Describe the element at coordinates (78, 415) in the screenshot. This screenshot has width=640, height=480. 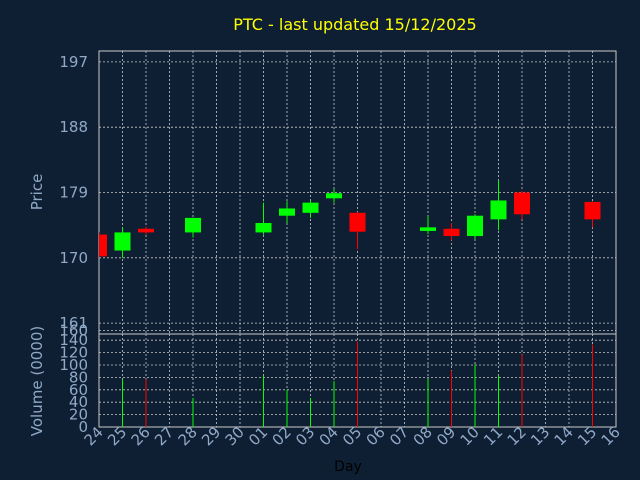
I see `volume-tick-label: 20` at that location.